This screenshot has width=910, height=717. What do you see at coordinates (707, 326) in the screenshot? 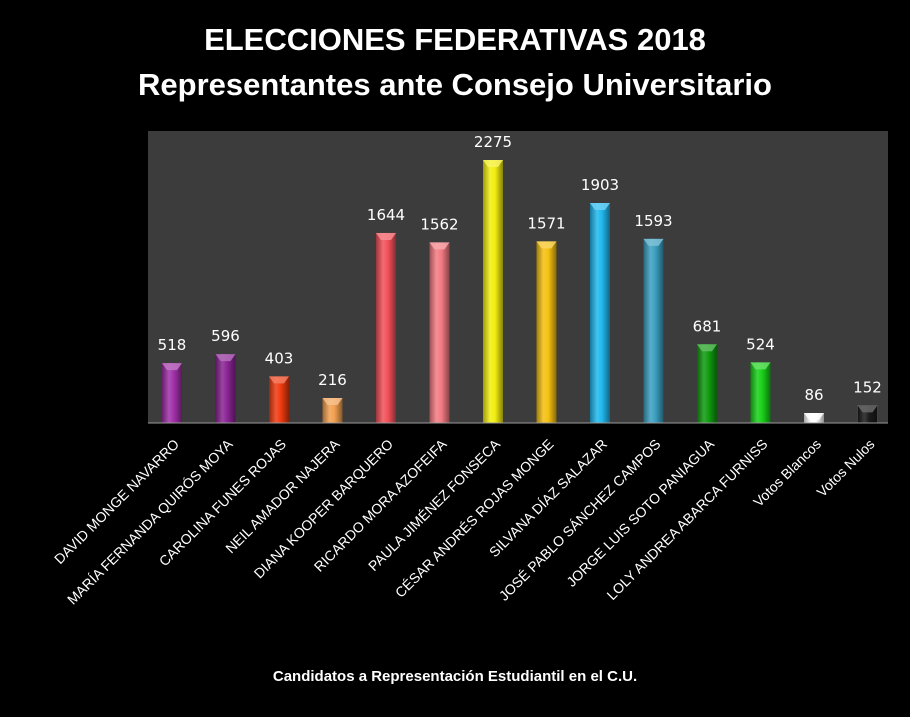
I see `data-label: 681` at bounding box center [707, 326].